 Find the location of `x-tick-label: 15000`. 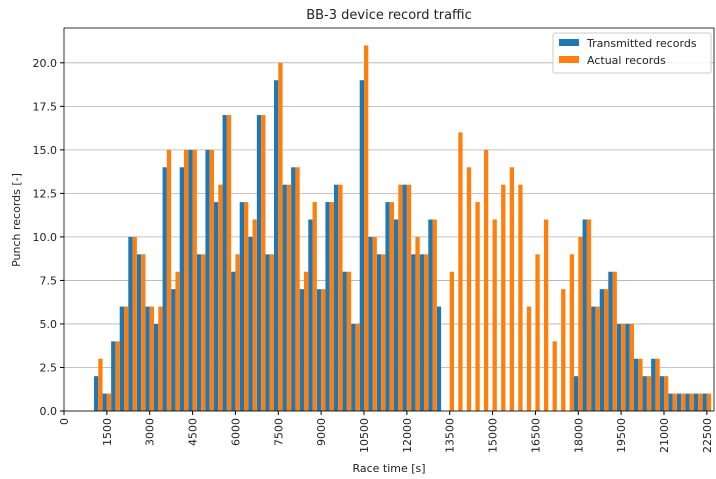

x-tick-label: 15000 is located at coordinates (493, 435).